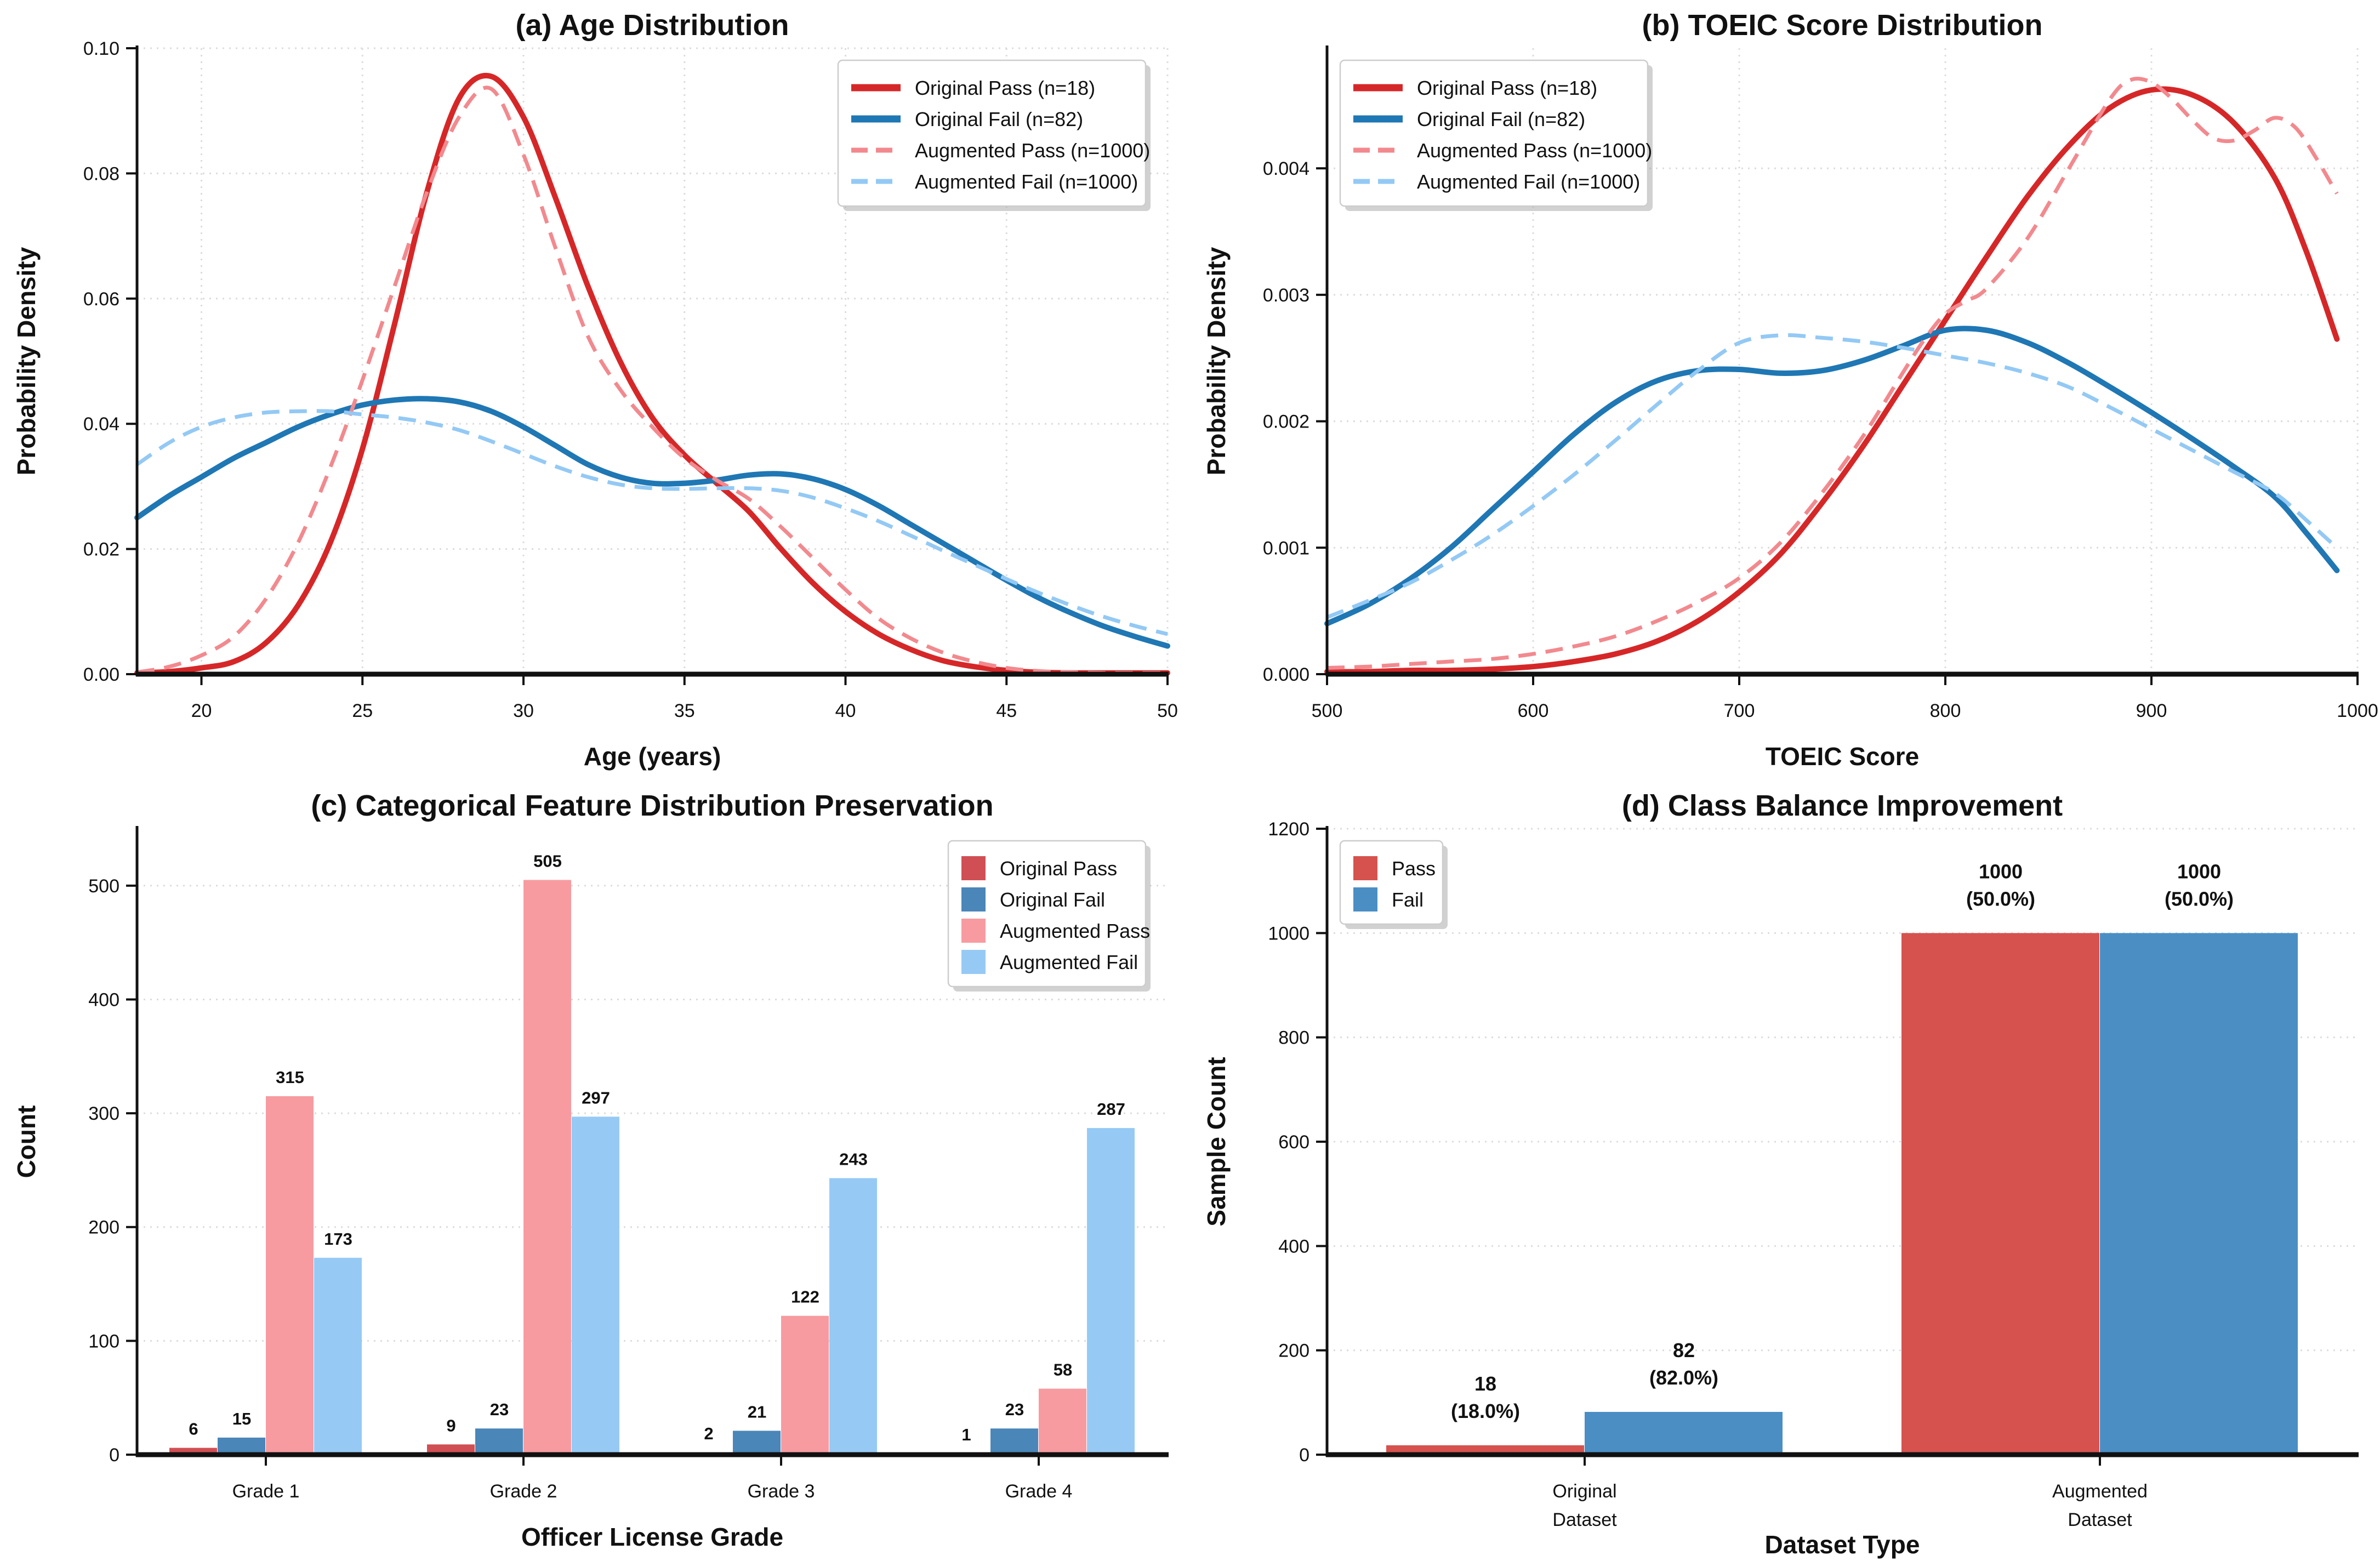 The image size is (2380, 1561). Describe the element at coordinates (781, 1491) in the screenshot. I see `category-label: Grade 3` at that location.